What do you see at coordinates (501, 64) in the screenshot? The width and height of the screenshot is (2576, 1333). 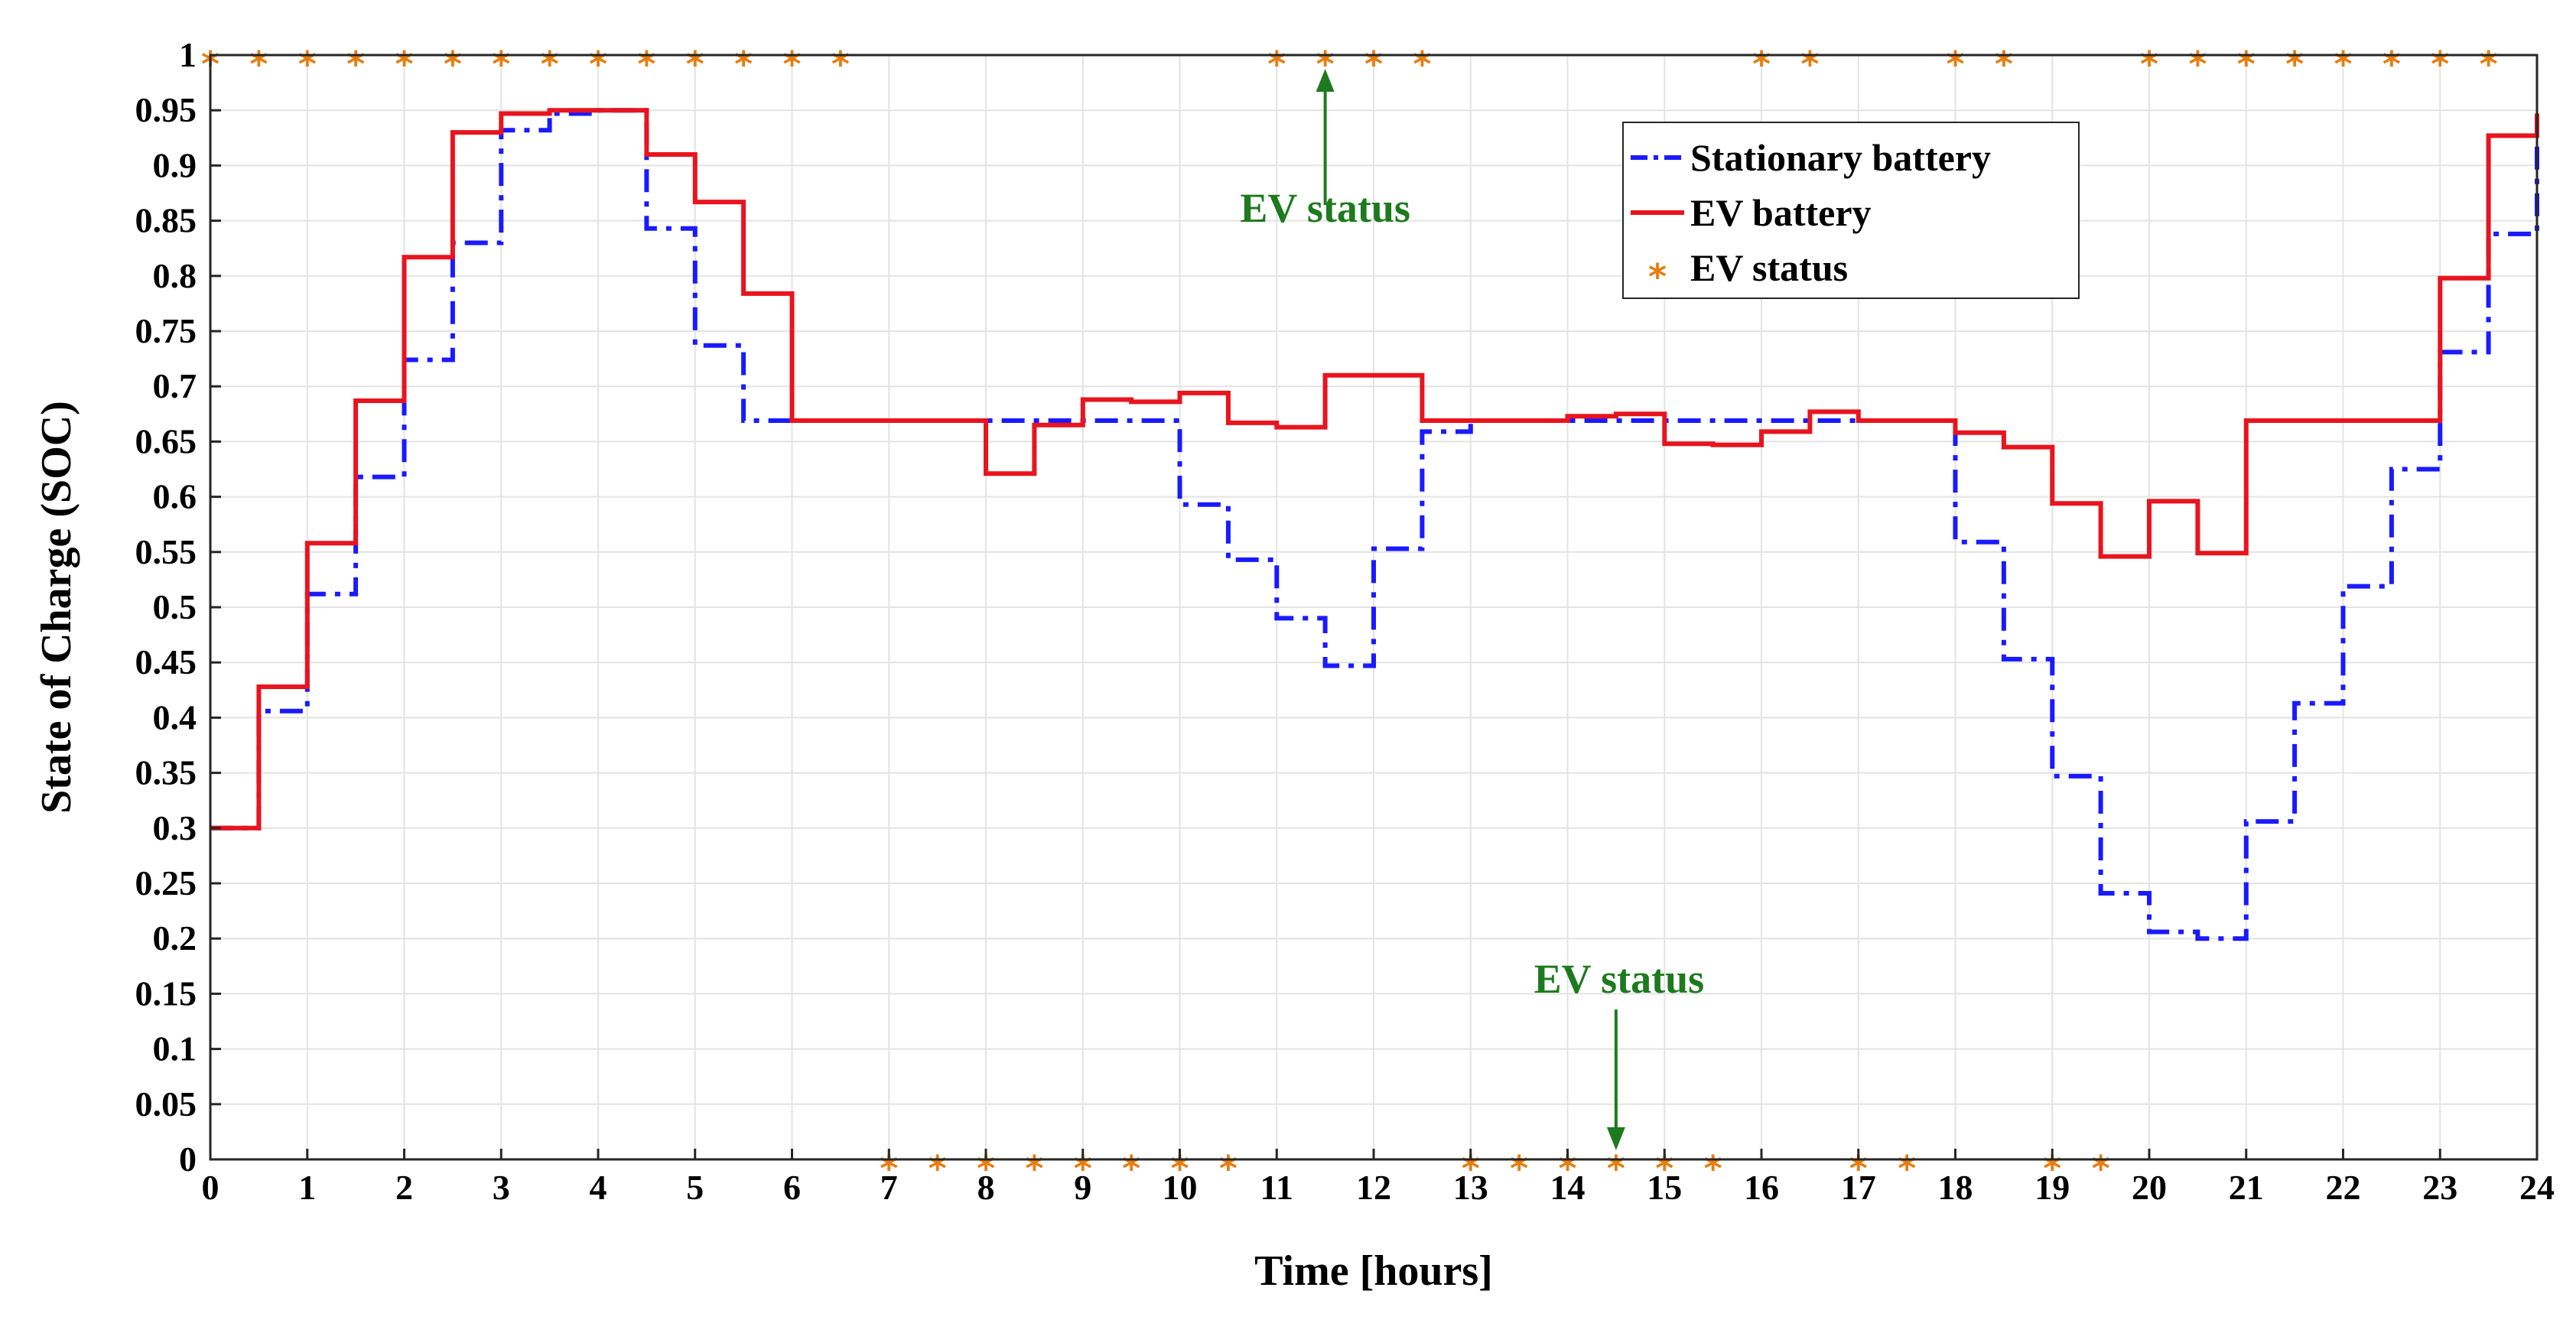 I see `ev-status-marker-top-6: *` at bounding box center [501, 64].